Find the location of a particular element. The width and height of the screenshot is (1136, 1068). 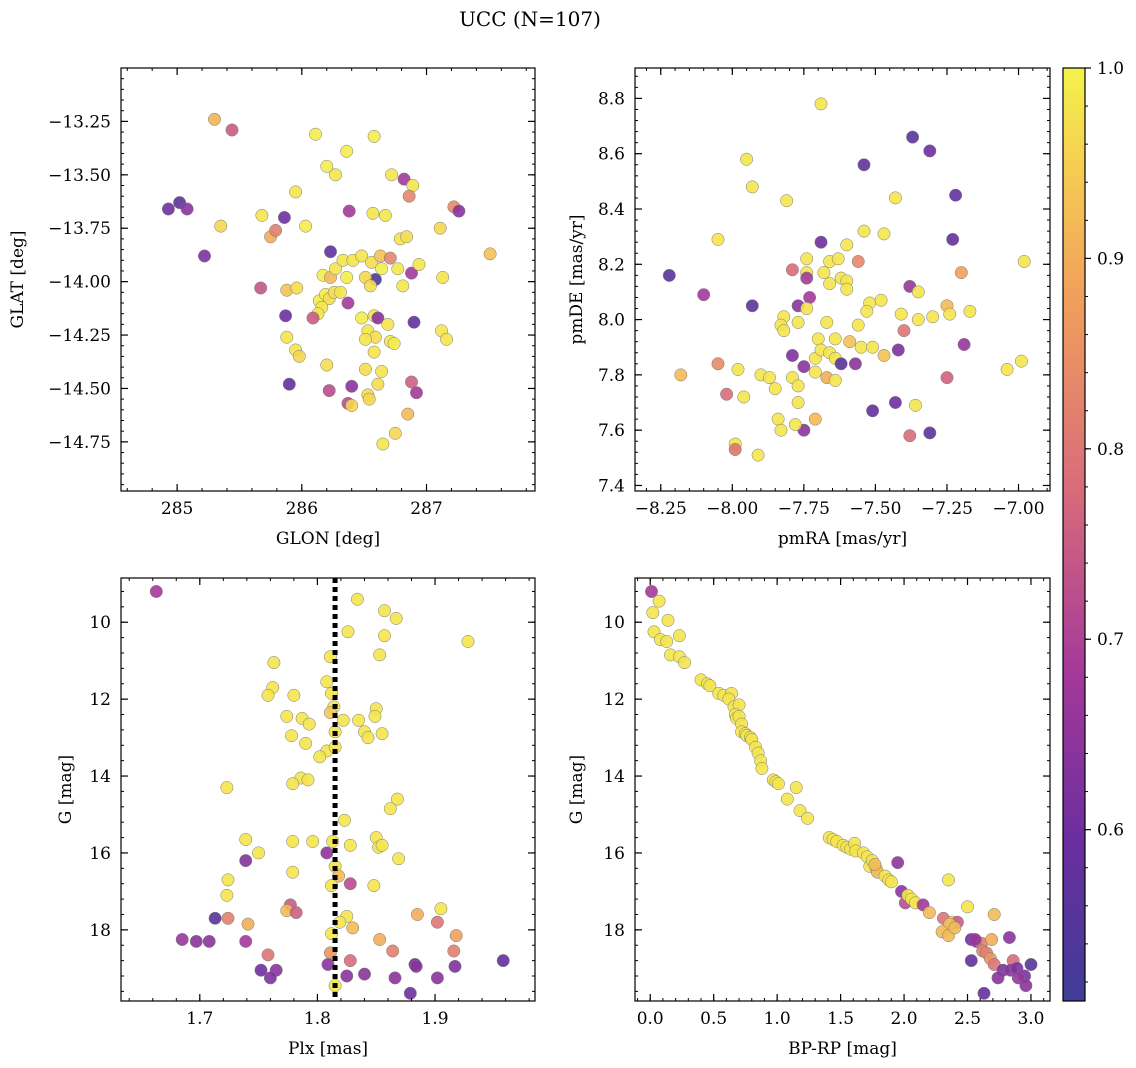

x-axis-label: Plx [mas] is located at coordinates (328, 1049).